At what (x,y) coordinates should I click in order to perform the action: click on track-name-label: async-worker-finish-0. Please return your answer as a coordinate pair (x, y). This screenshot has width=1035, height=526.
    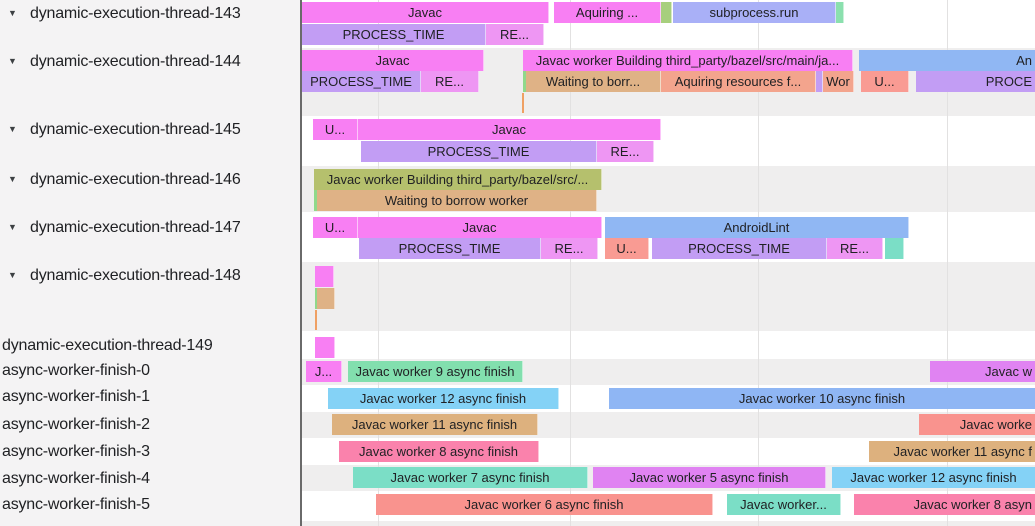
    Looking at the image, I should click on (76, 370).